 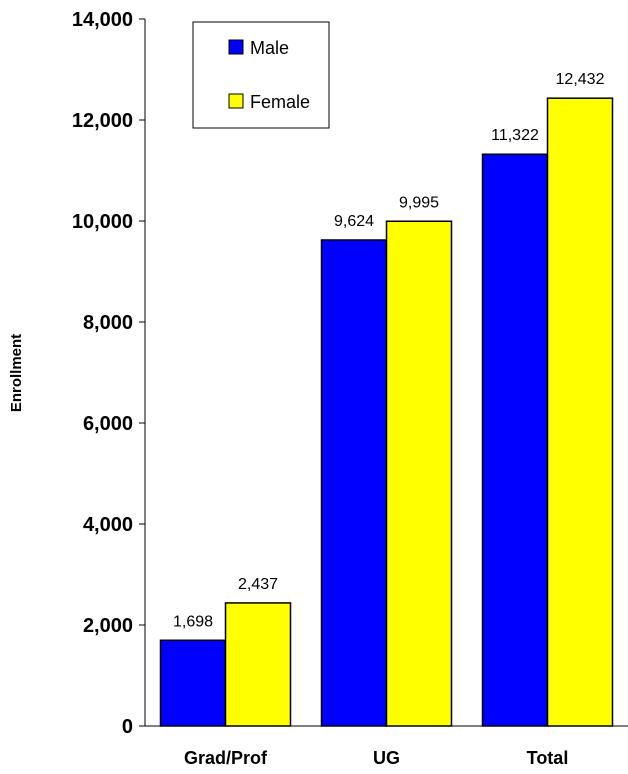 I want to click on y-tick-label: 2,000, so click(x=108, y=626).